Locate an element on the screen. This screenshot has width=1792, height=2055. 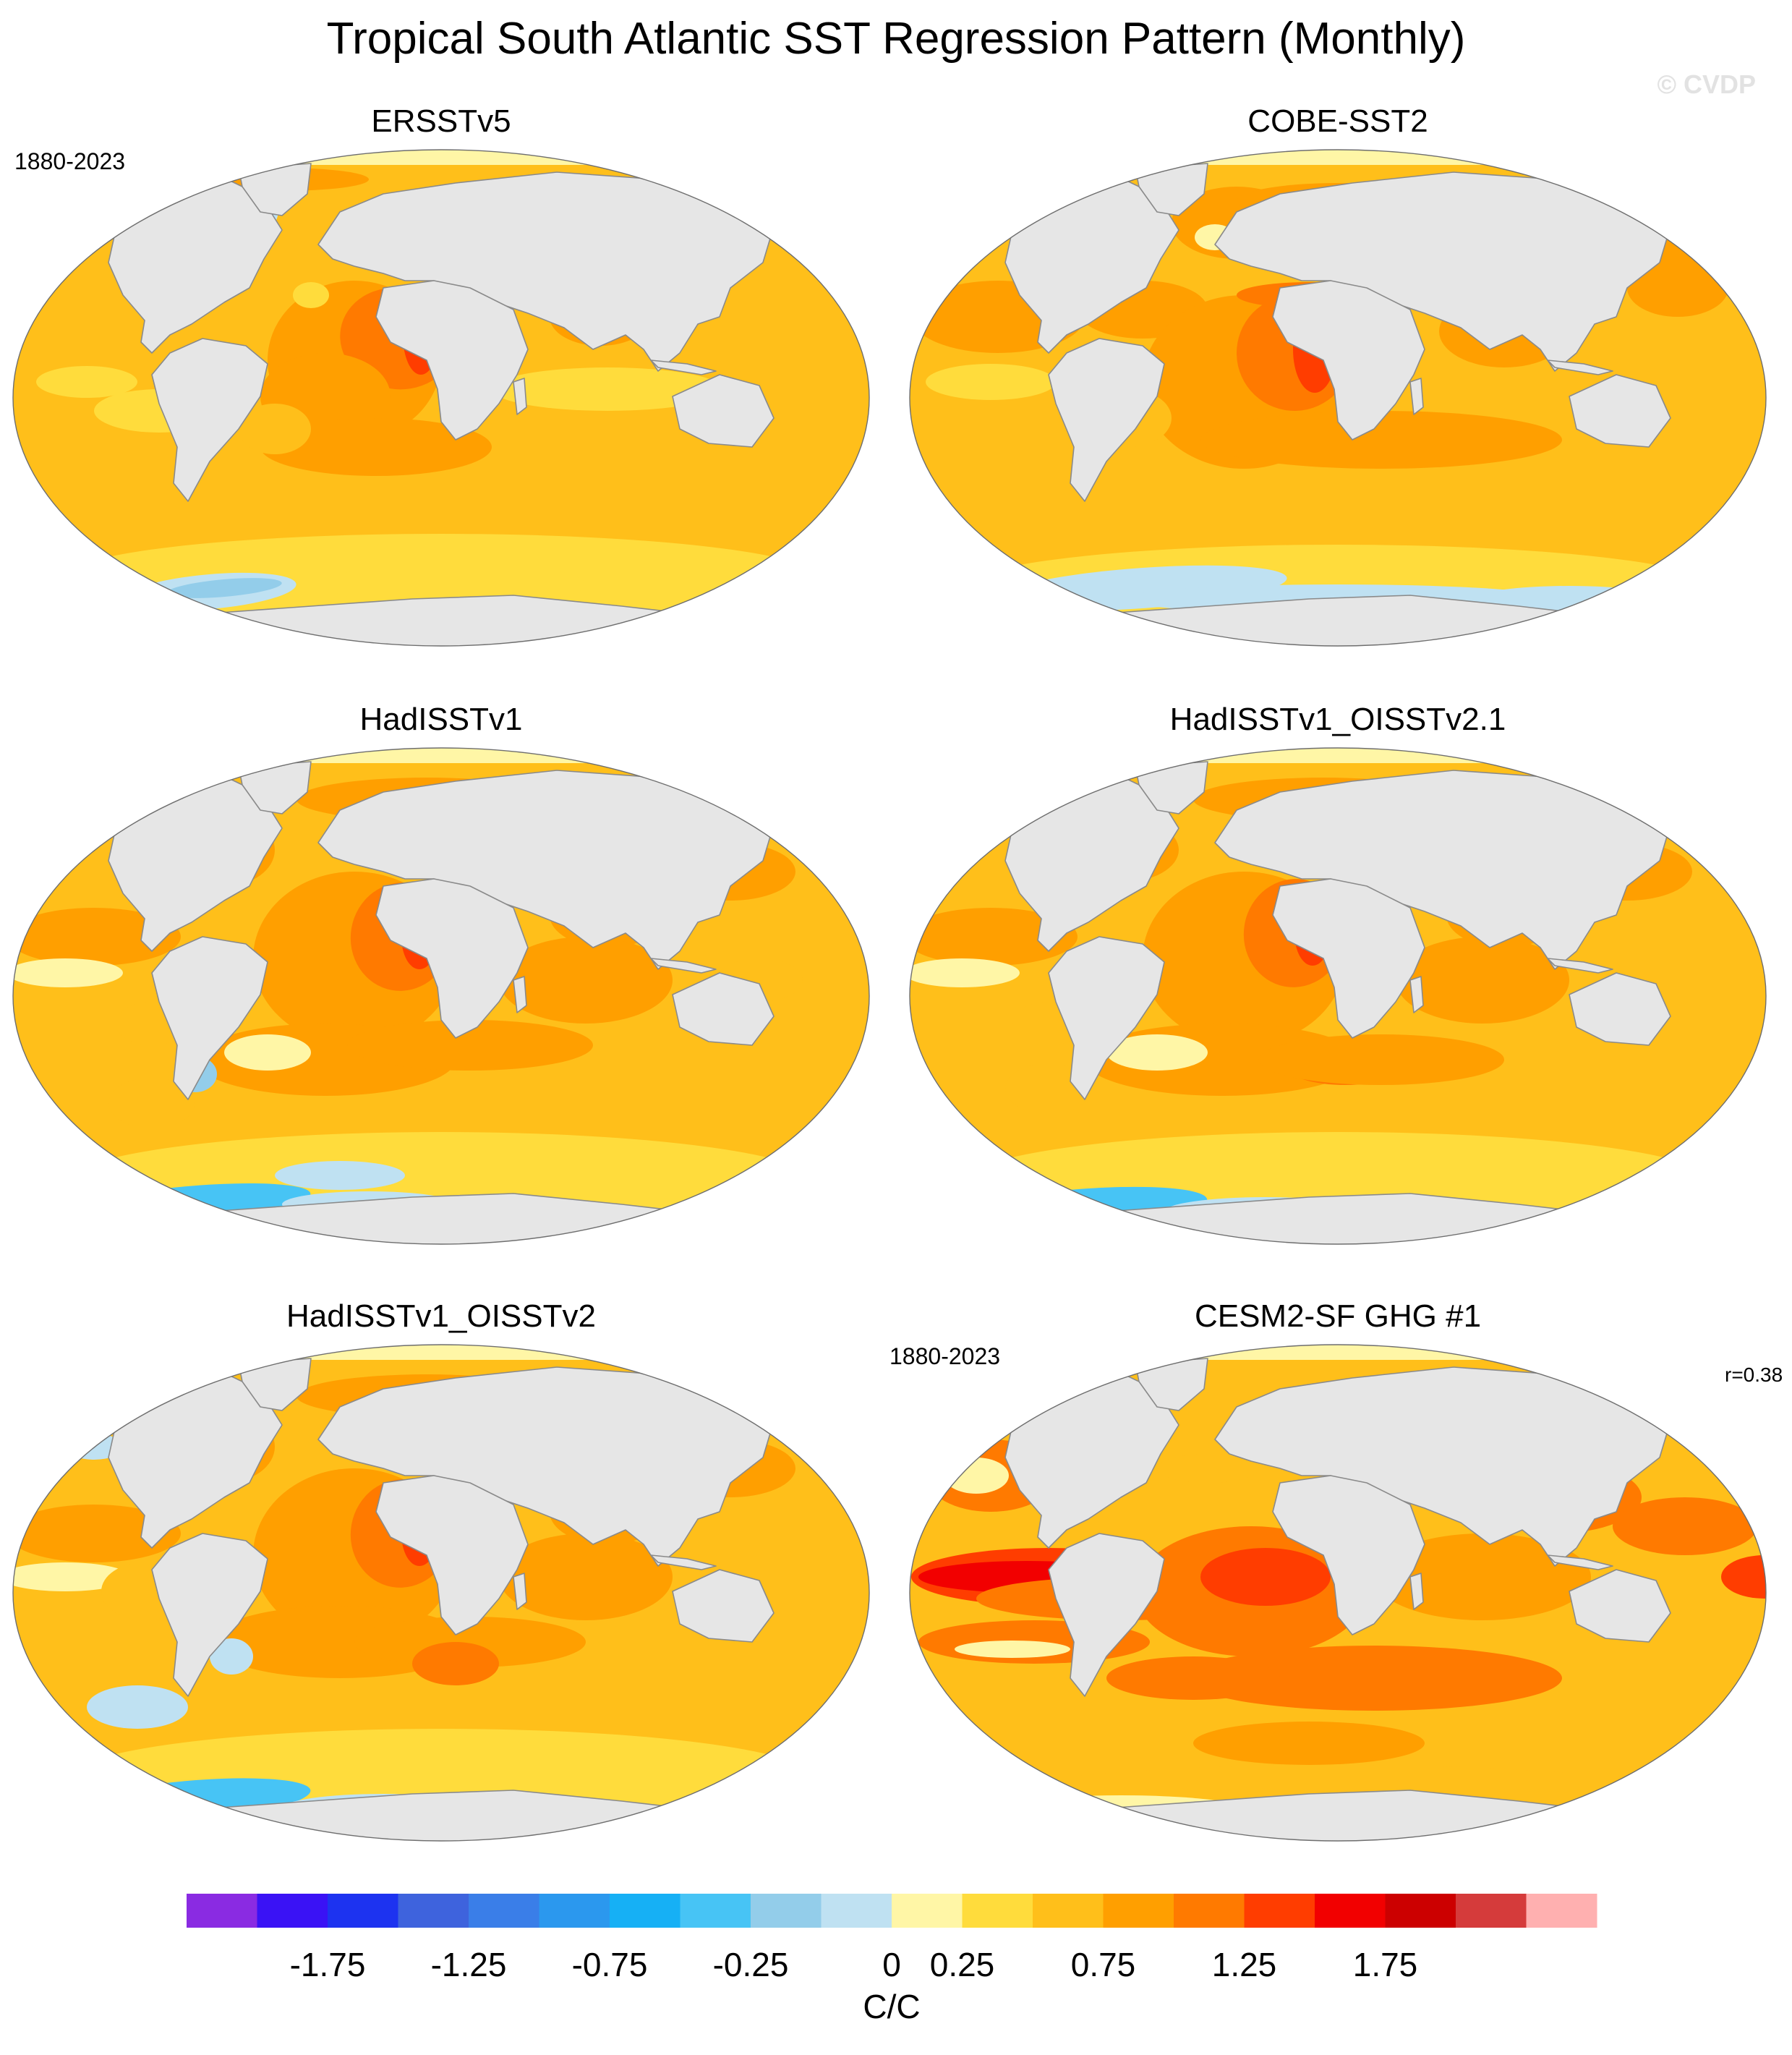
map-panel-hadisstv1: HadISSTv1 is located at coordinates (441, 977).